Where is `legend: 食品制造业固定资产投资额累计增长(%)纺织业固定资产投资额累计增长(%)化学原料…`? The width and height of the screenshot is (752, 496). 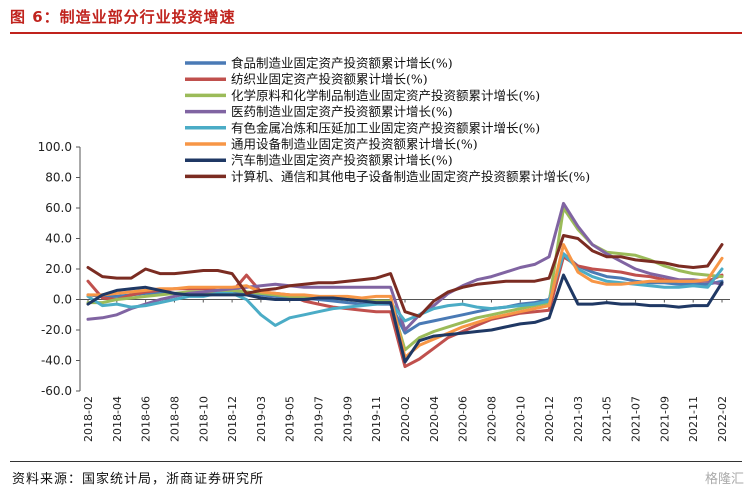
legend: 食品制造业固定资产投资额累计增长(%)纺织业固定资产投资额累计增长(%)化学原料… is located at coordinates (387, 120).